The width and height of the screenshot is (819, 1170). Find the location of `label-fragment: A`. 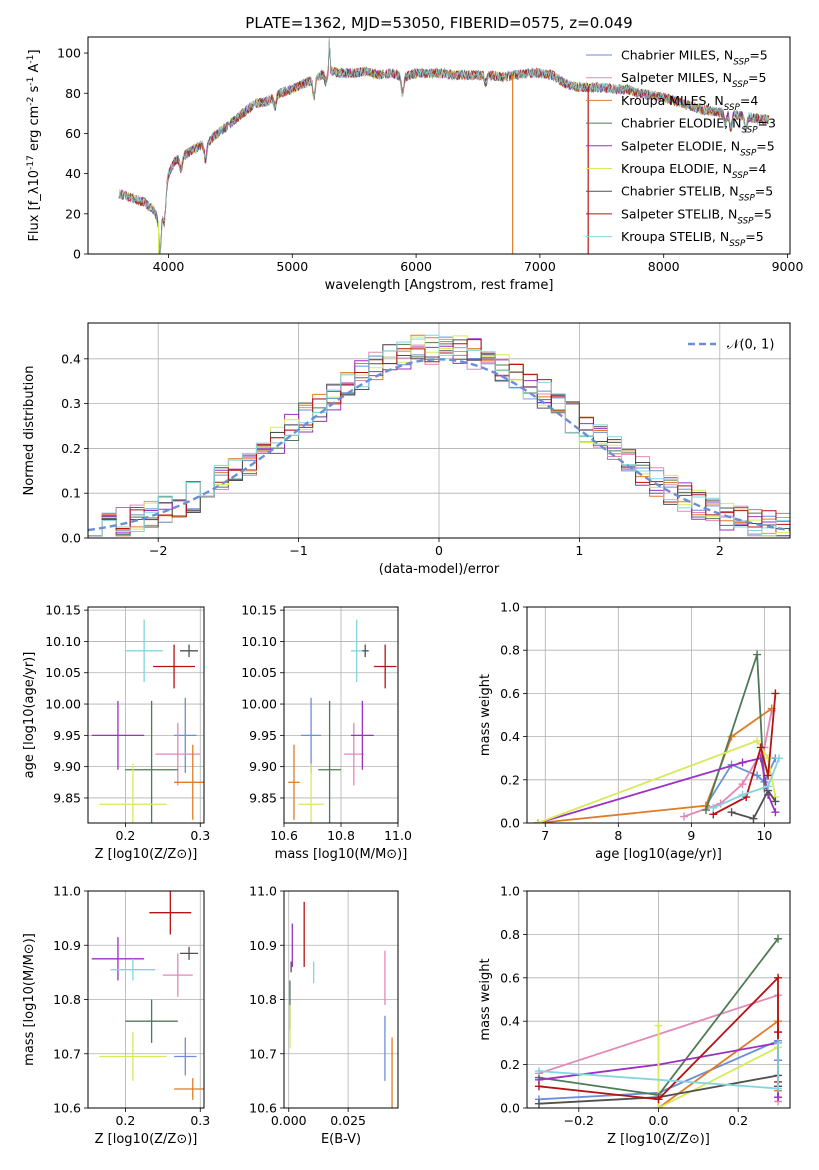

label-fragment: A is located at coordinates (34, 70).